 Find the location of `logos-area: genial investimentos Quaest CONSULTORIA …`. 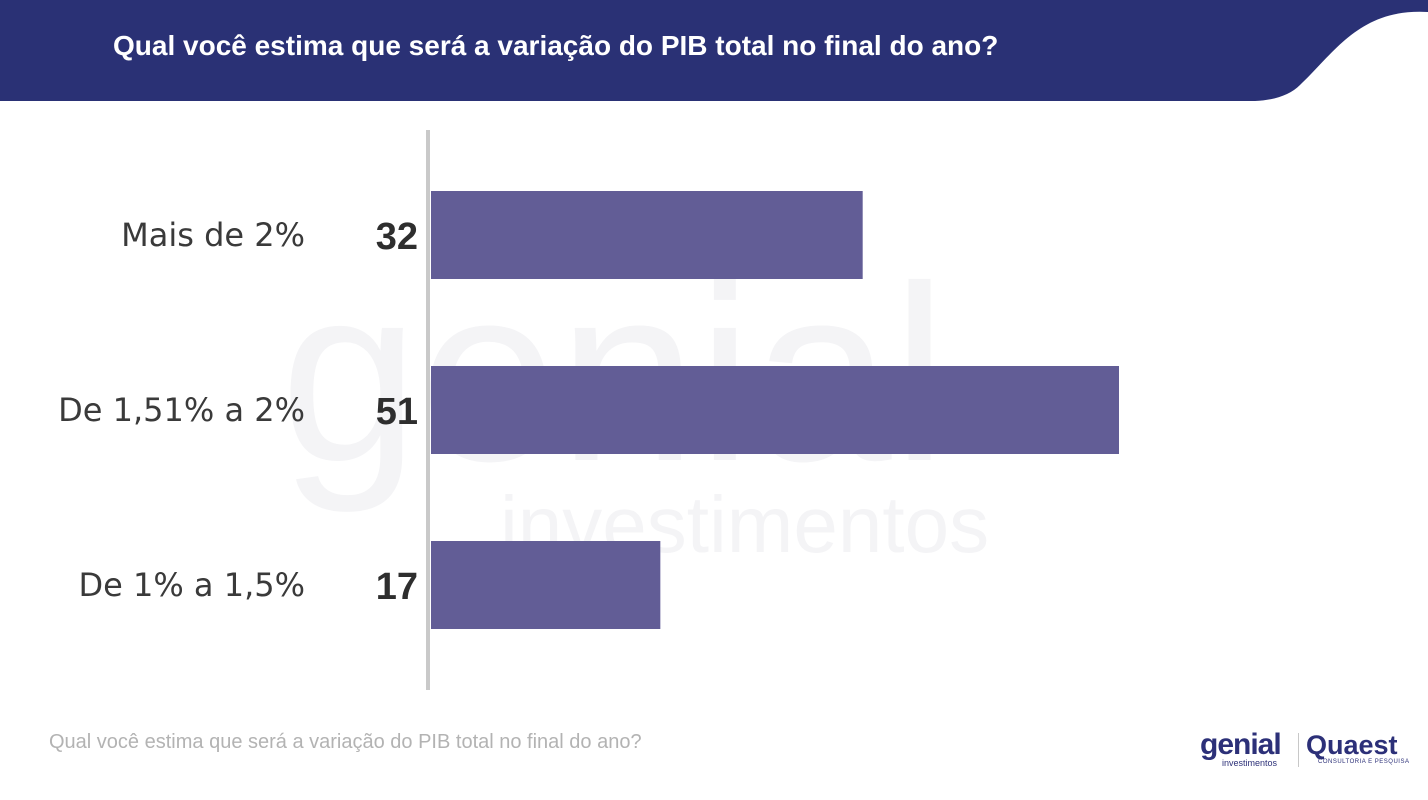

logos-area: genial investimentos Quaest CONSULTORIA … is located at coordinates (1304, 749).